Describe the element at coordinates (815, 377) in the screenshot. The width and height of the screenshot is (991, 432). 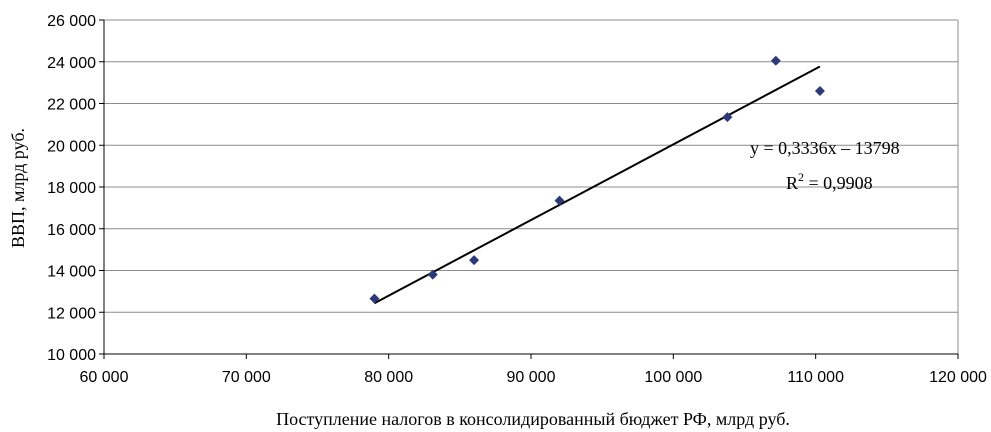
I see `x-tick-label: 110 000` at that location.